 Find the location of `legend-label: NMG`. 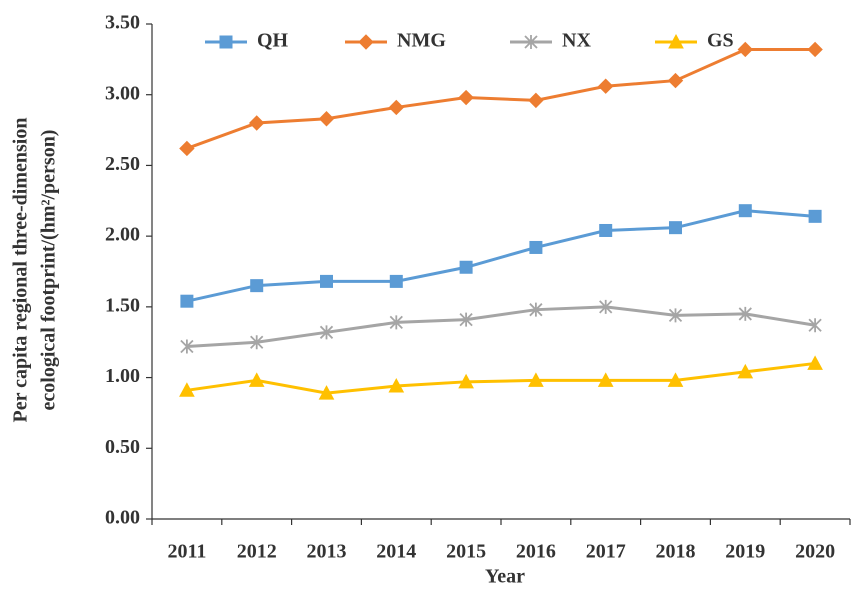

legend-label: NMG is located at coordinates (421, 41).